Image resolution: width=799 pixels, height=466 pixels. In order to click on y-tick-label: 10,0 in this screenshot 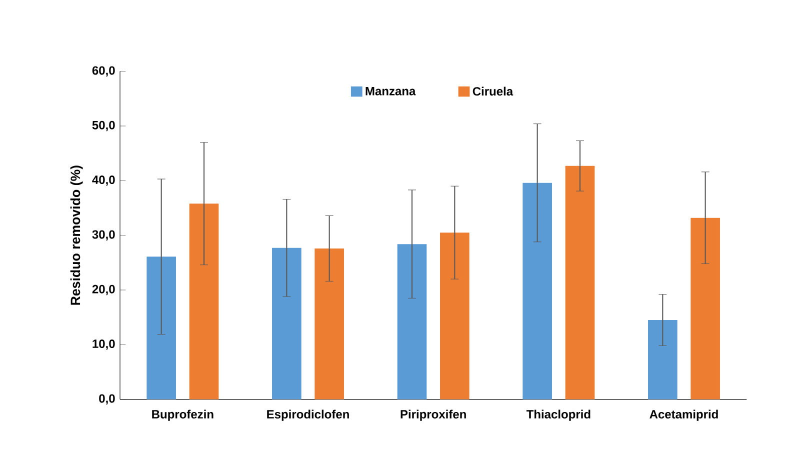, I will do `click(103, 345)`.